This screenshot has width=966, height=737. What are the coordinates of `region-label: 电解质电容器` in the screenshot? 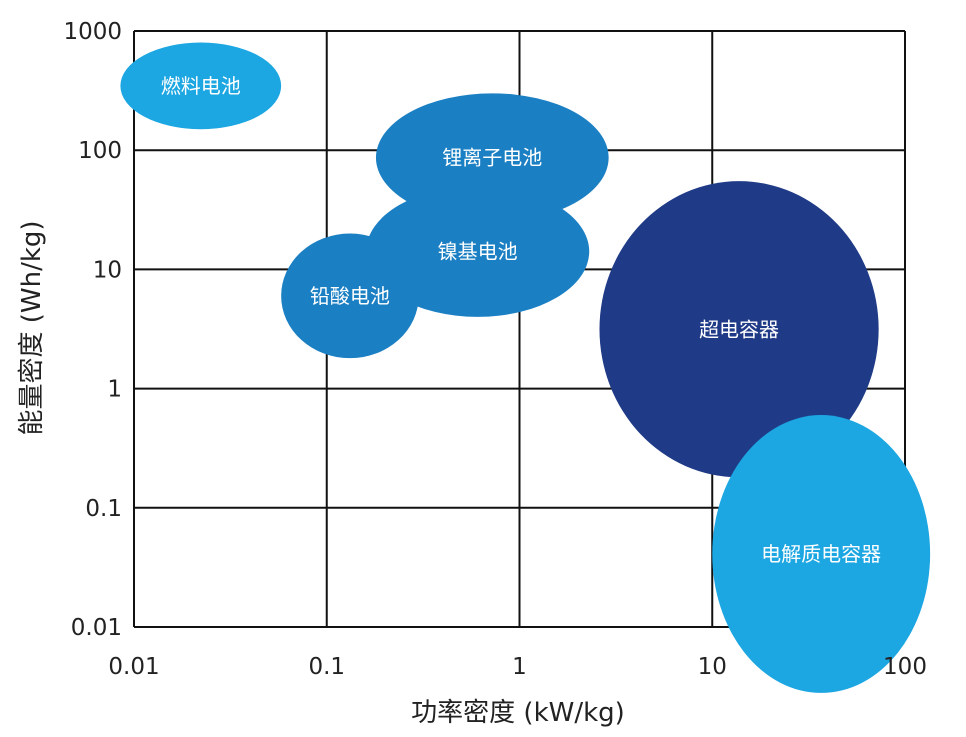 It's located at (821, 554).